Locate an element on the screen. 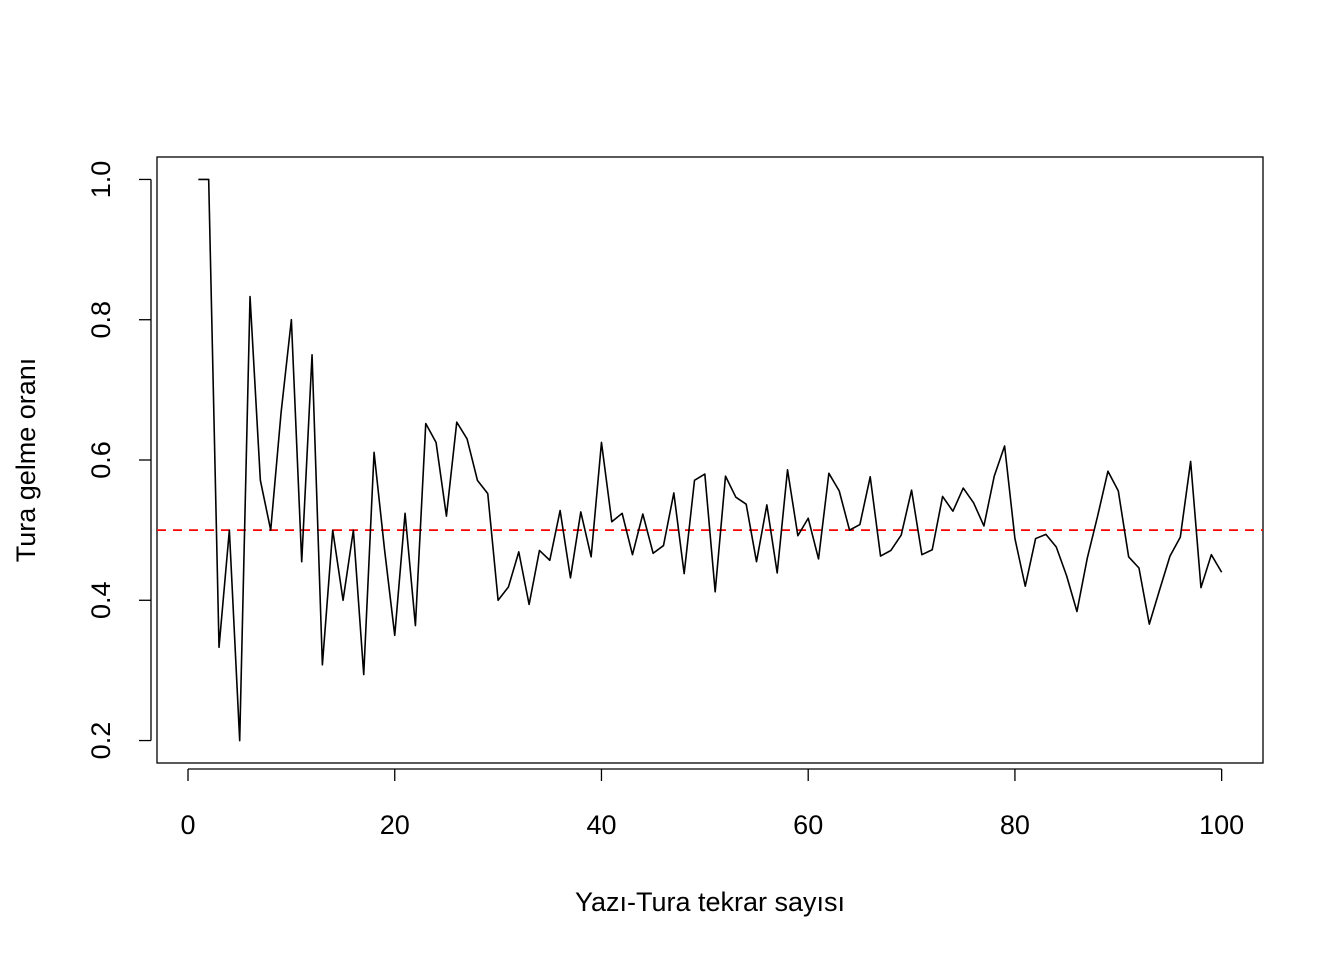 The height and width of the screenshot is (960, 1344). y-axis-title: Tura gelme oranı is located at coordinates (26, 460).